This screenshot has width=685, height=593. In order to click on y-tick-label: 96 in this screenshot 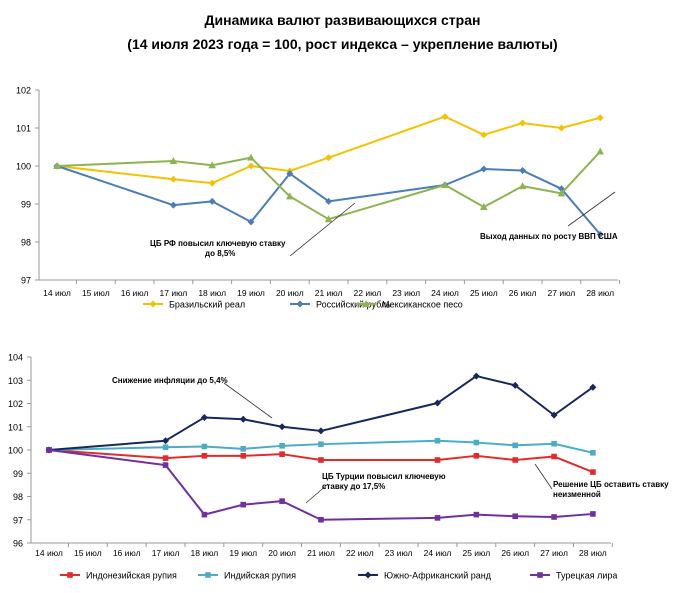, I will do `click(18, 544)`.